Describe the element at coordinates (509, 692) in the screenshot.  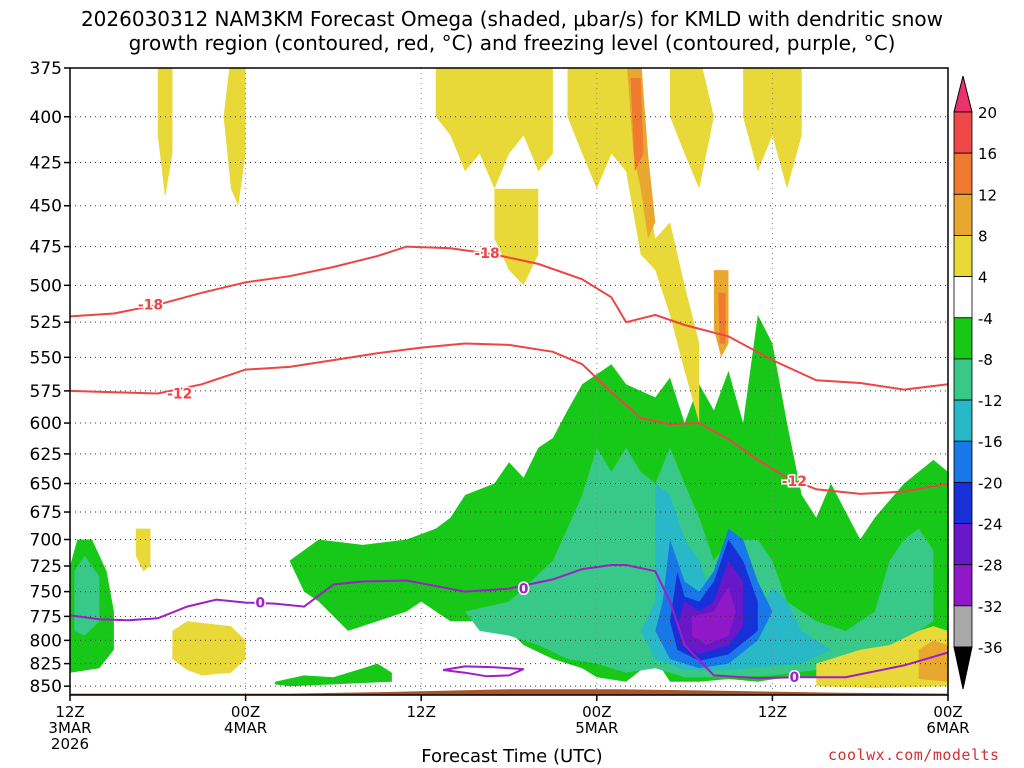
I see `terrain-surface` at that location.